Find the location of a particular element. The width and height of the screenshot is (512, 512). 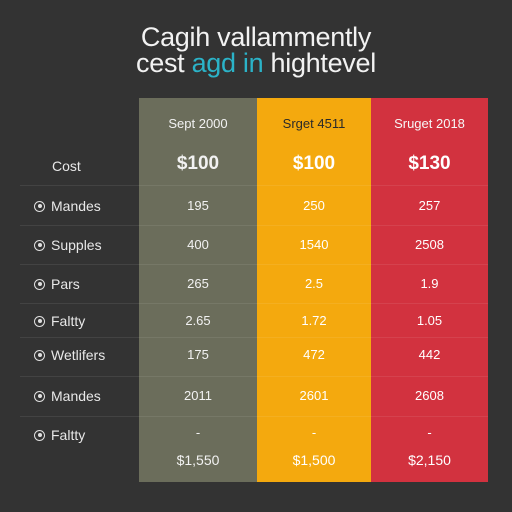

row-label-text: Pars is located at coordinates (65, 284).